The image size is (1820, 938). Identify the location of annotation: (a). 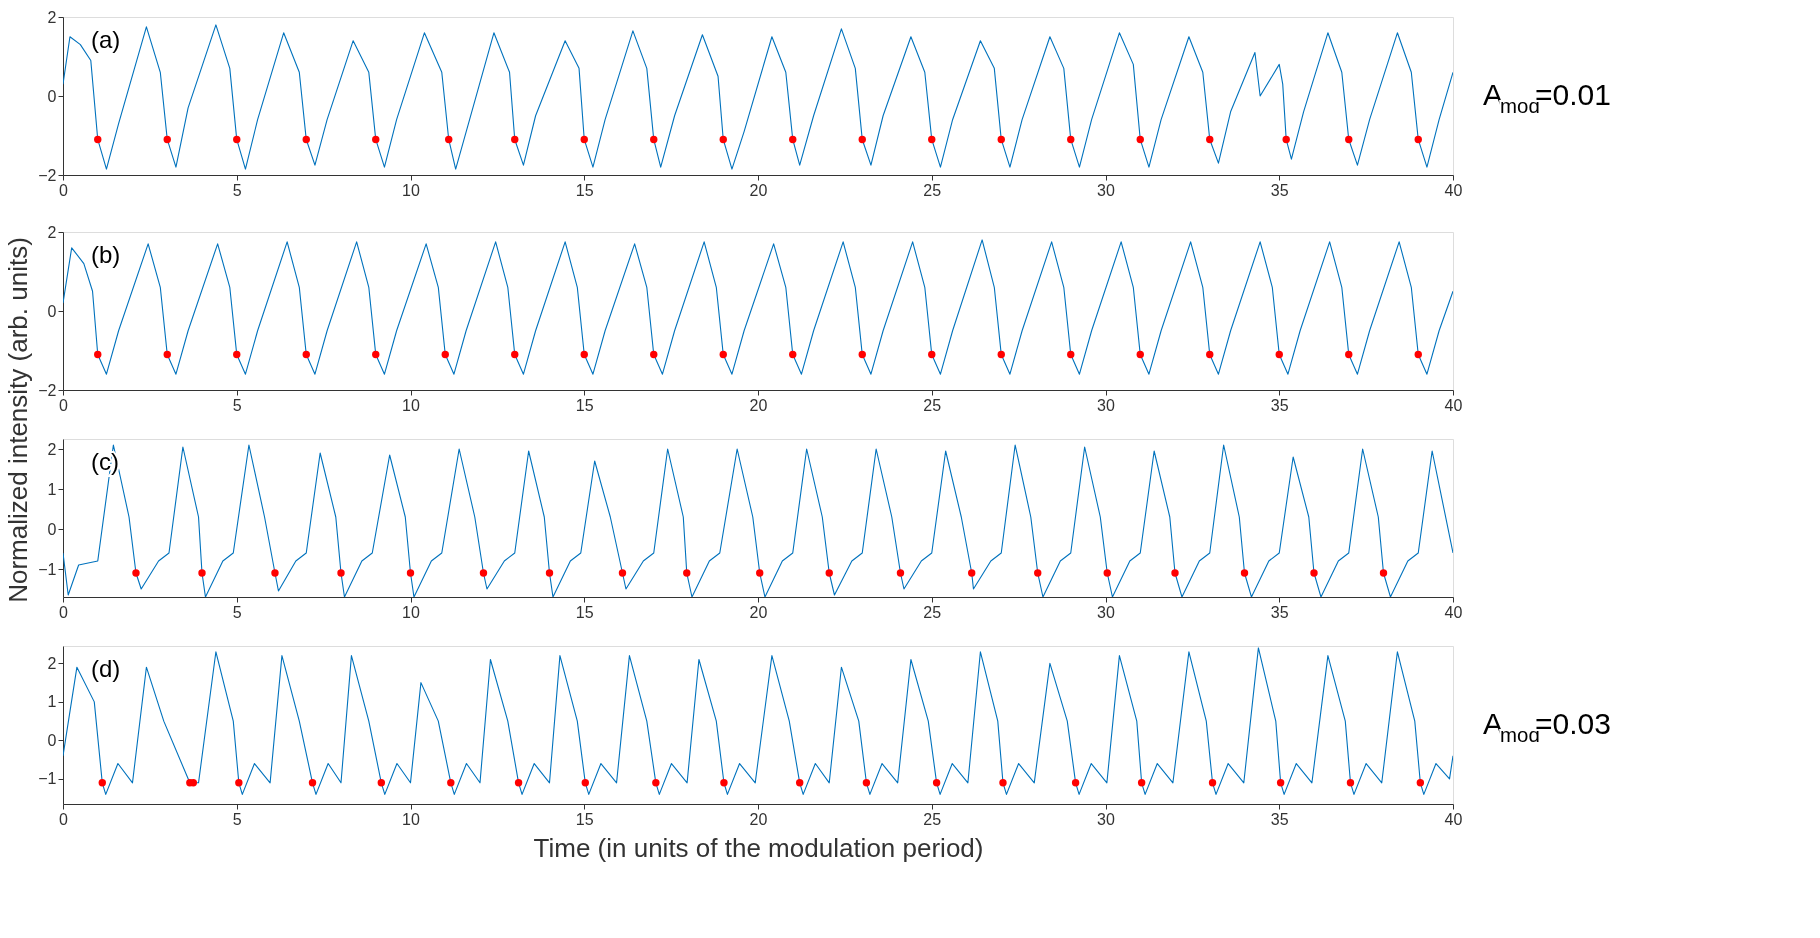
(106, 39).